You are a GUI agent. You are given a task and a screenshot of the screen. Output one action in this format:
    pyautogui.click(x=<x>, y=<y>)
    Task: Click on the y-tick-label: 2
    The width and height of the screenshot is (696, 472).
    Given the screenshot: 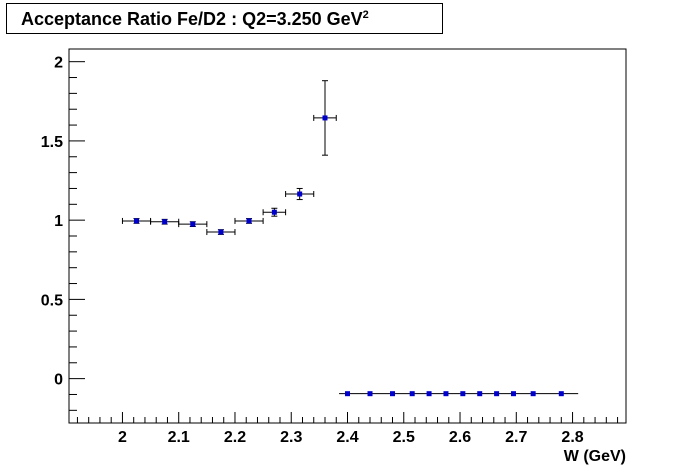 What is the action you would take?
    pyautogui.click(x=58, y=63)
    